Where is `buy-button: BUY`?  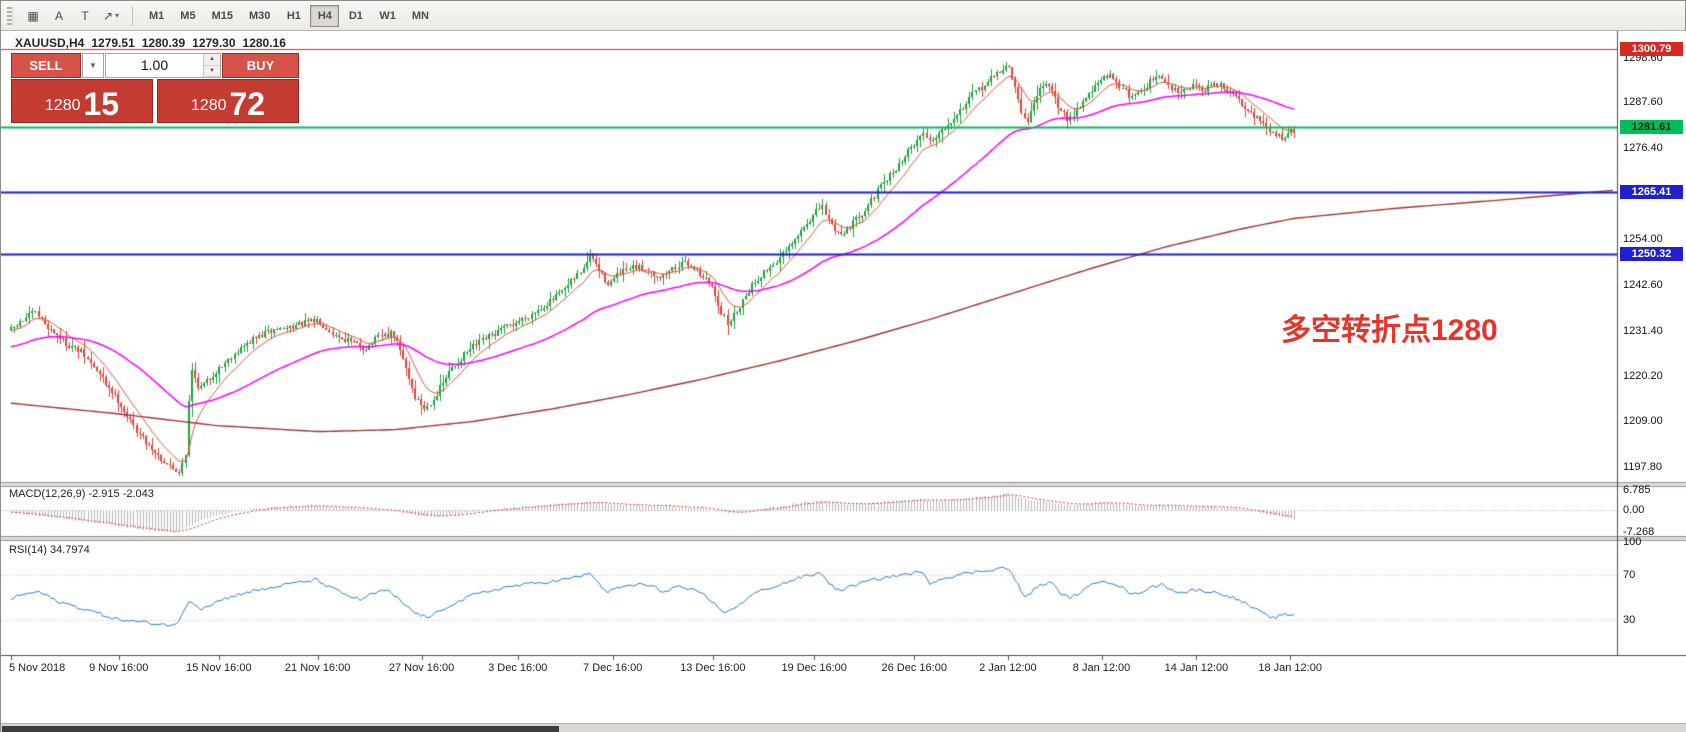
buy-button: BUY is located at coordinates (260, 65).